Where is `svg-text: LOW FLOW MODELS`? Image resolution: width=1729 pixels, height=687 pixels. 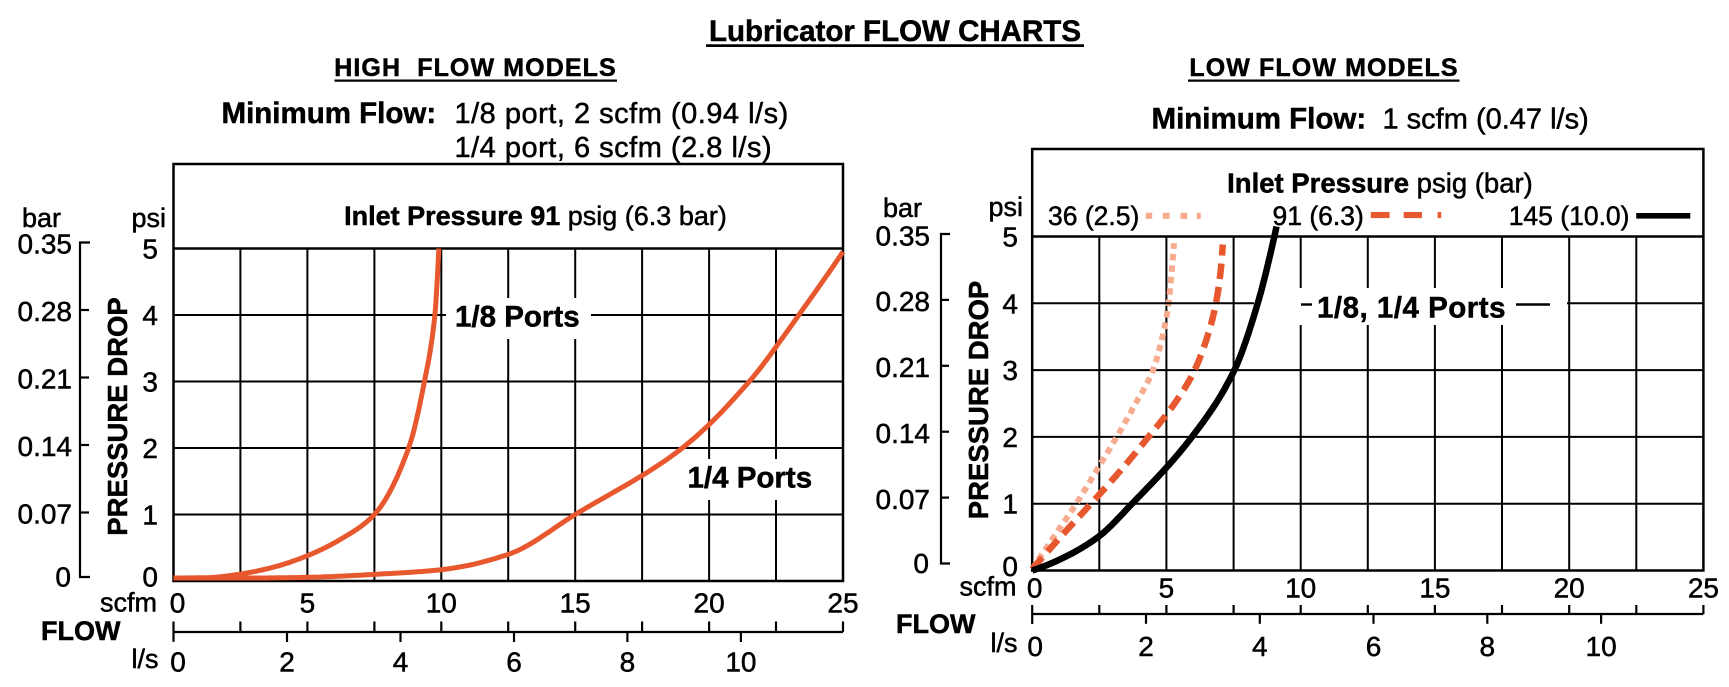
svg-text: LOW FLOW MODELS is located at coordinates (1323, 68).